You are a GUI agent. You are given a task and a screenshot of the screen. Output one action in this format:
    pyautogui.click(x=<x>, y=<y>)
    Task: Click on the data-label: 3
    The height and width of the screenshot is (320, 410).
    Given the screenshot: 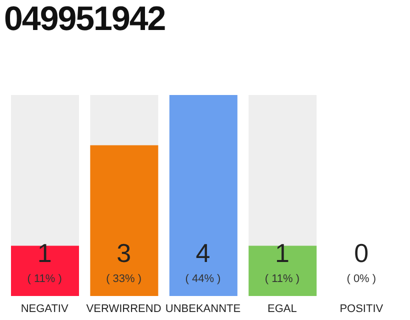 What is the action you would take?
    pyautogui.click(x=124, y=253)
    